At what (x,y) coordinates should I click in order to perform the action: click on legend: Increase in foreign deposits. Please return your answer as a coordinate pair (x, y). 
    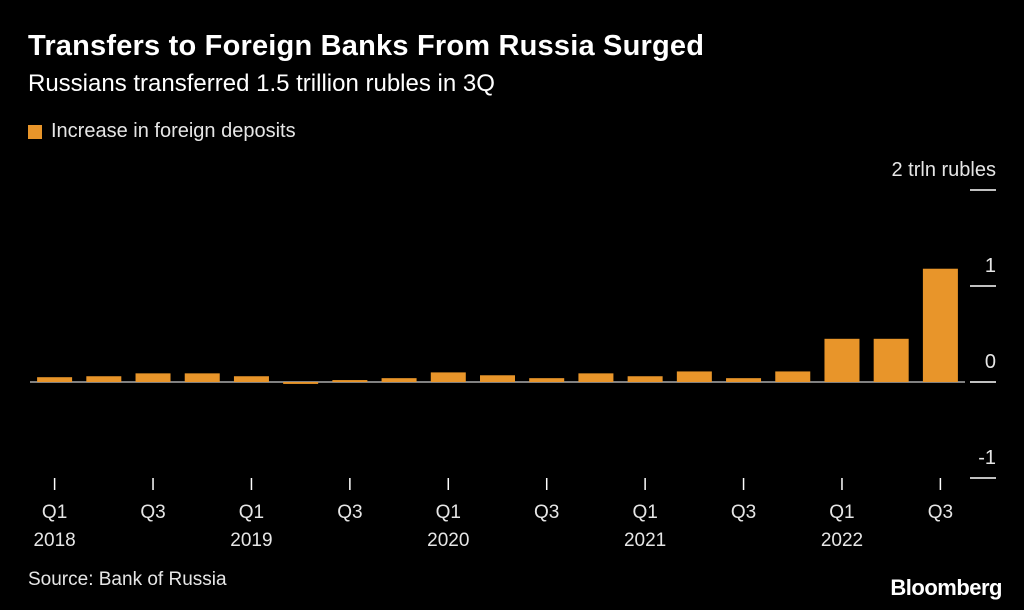
    Looking at the image, I should click on (162, 131).